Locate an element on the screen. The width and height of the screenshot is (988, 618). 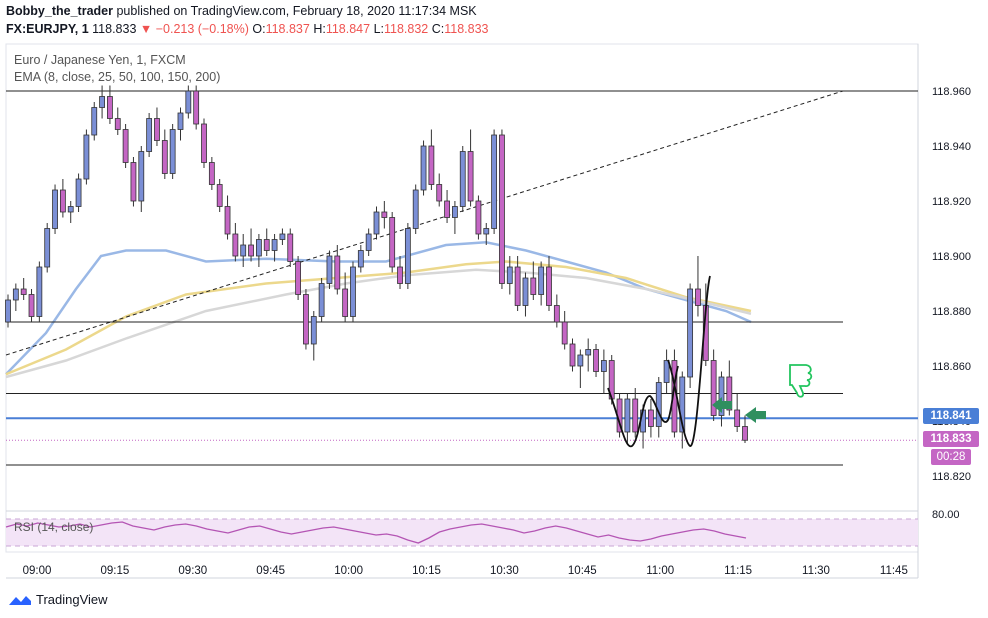
last-price: 118.833 is located at coordinates (114, 29).